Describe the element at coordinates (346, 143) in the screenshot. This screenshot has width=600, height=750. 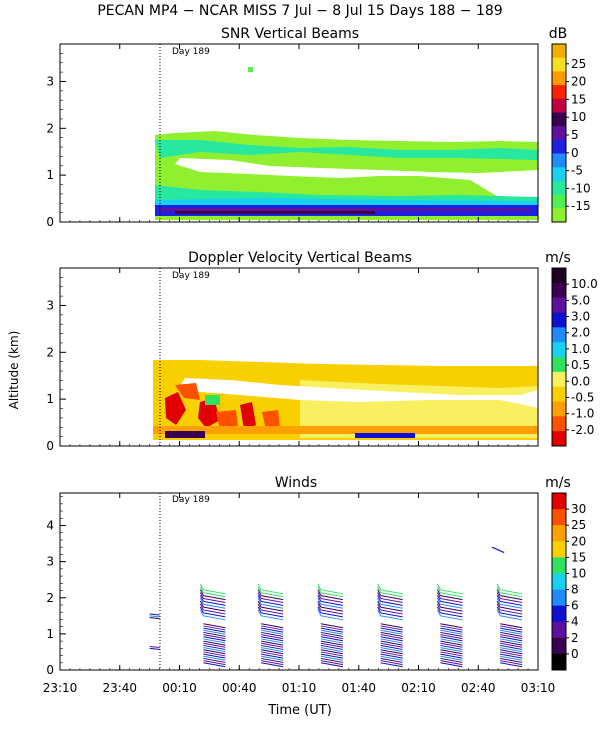
I see `snr-heatmap` at that location.